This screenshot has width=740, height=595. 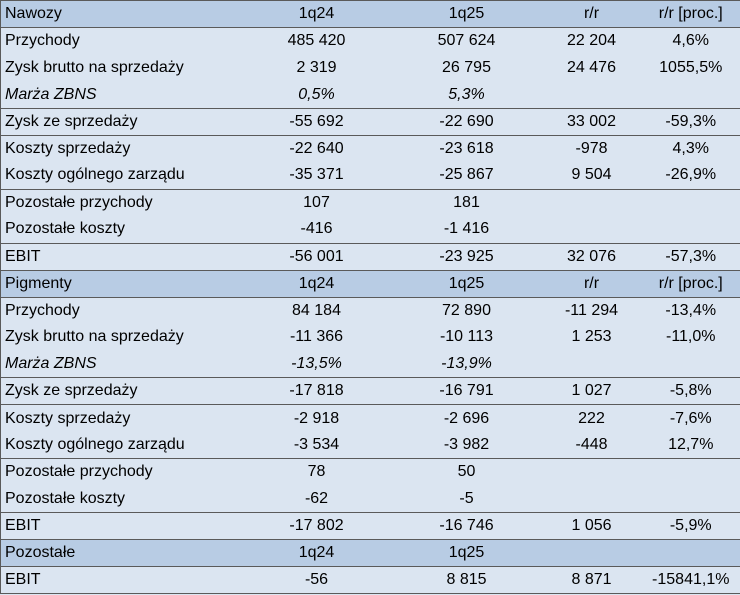 What do you see at coordinates (466, 364) in the screenshot?
I see `cell-q25: -13,9%` at bounding box center [466, 364].